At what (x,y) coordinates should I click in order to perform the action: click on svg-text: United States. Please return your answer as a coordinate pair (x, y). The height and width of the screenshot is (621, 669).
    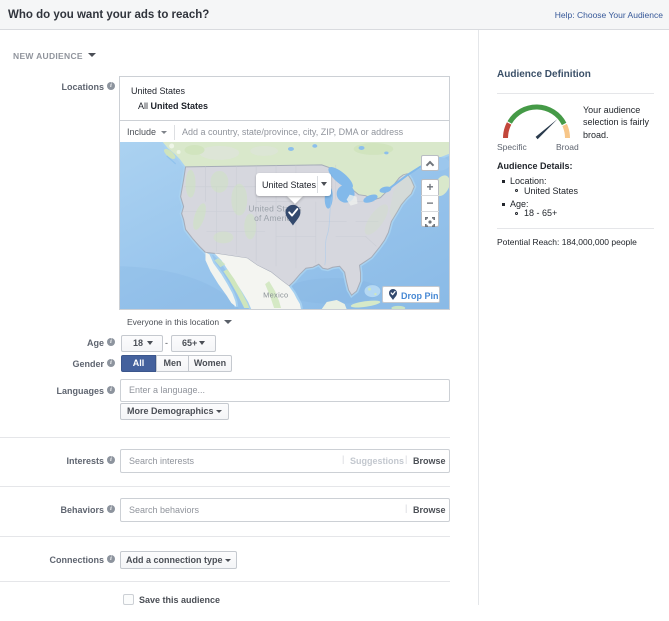
    Looking at the image, I should click on (274, 209).